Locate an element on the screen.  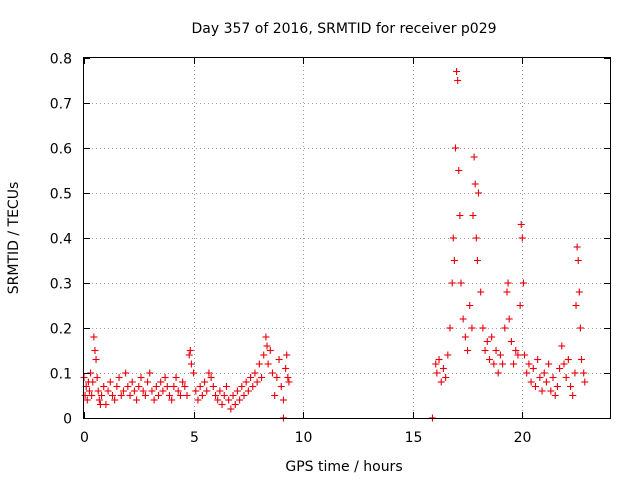
y-tick-label: 0.5 is located at coordinates (61, 195).